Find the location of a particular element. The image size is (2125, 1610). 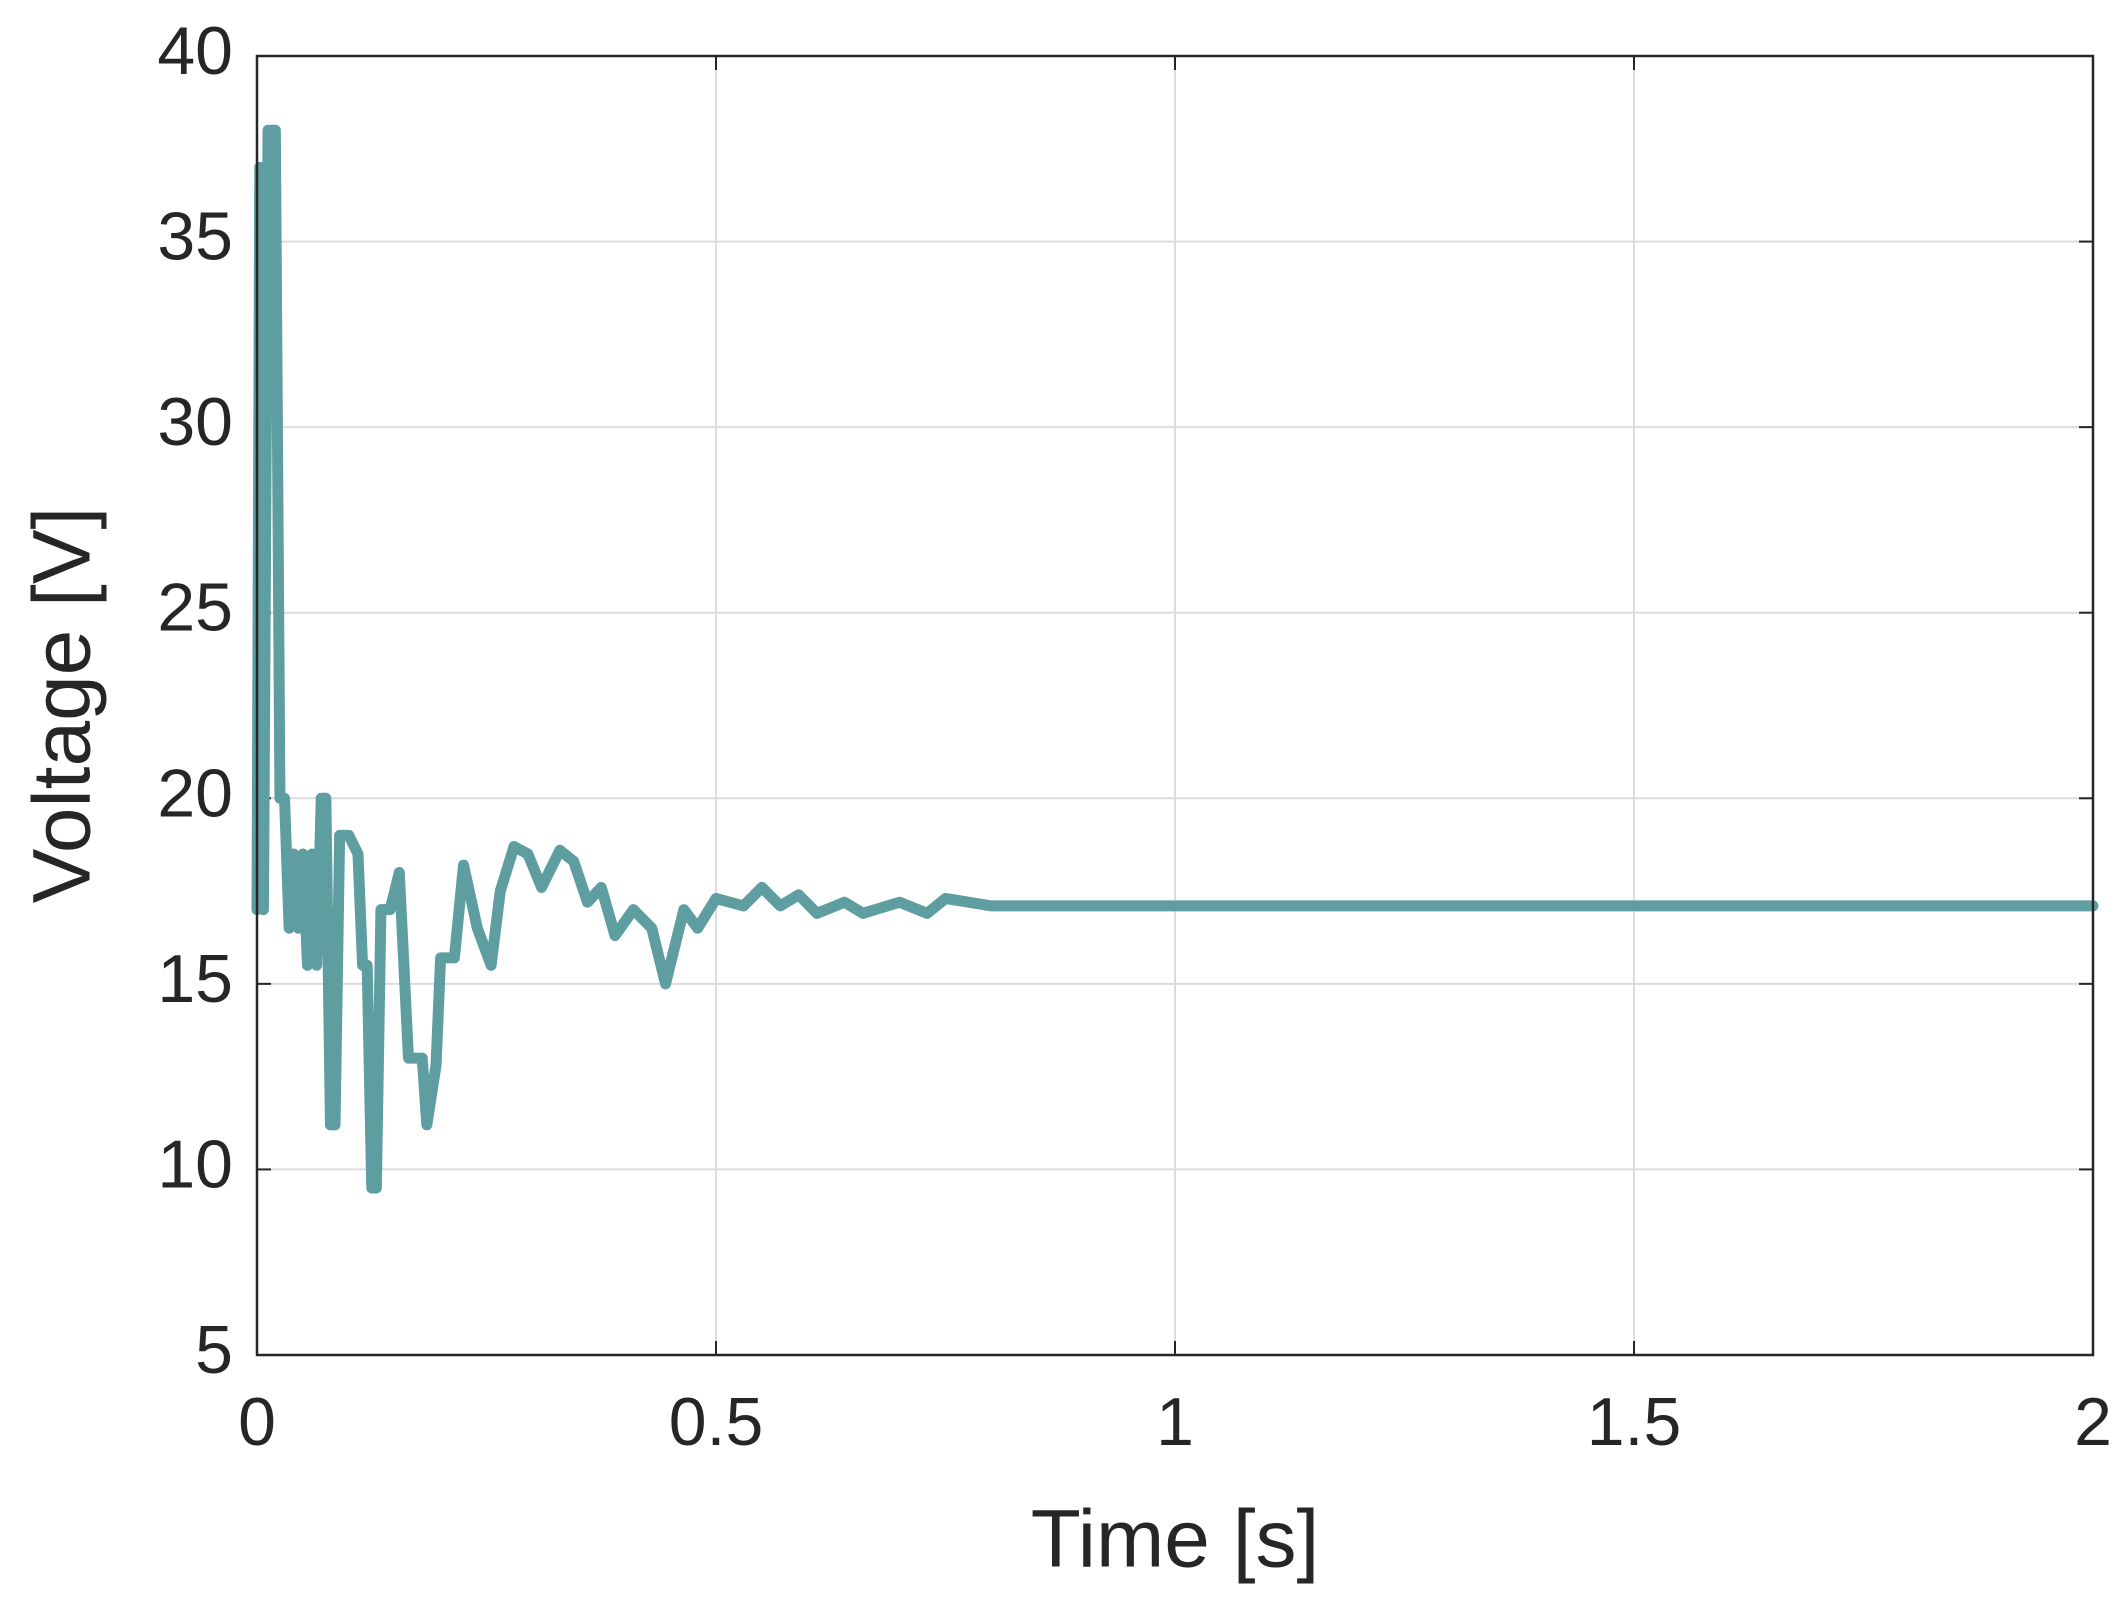

x-tick-label: 1 is located at coordinates (1175, 1422).